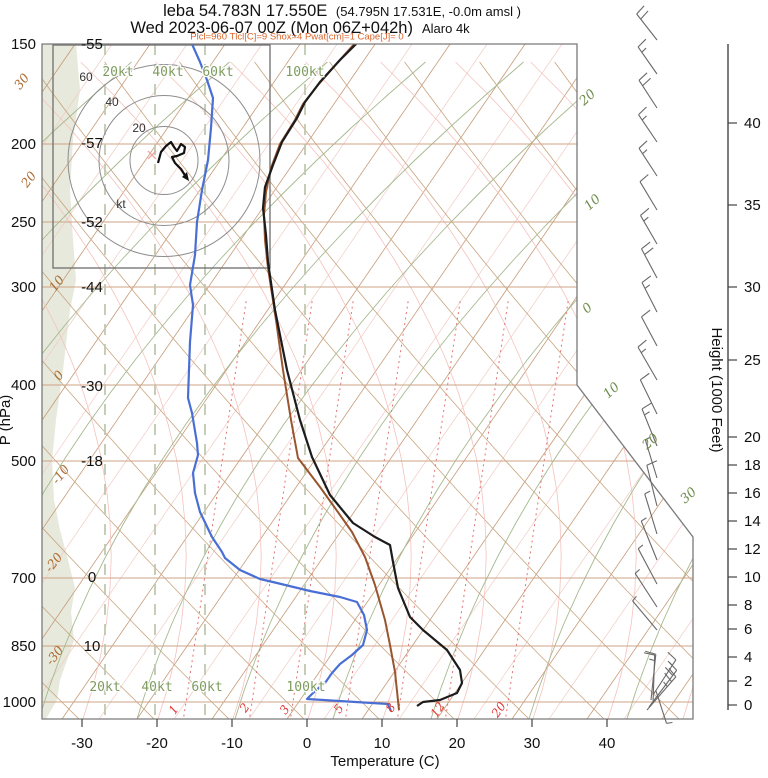 This screenshot has height=778, width=768. Describe the element at coordinates (752, 521) in the screenshot. I see `height-tick-label: 14` at that location.